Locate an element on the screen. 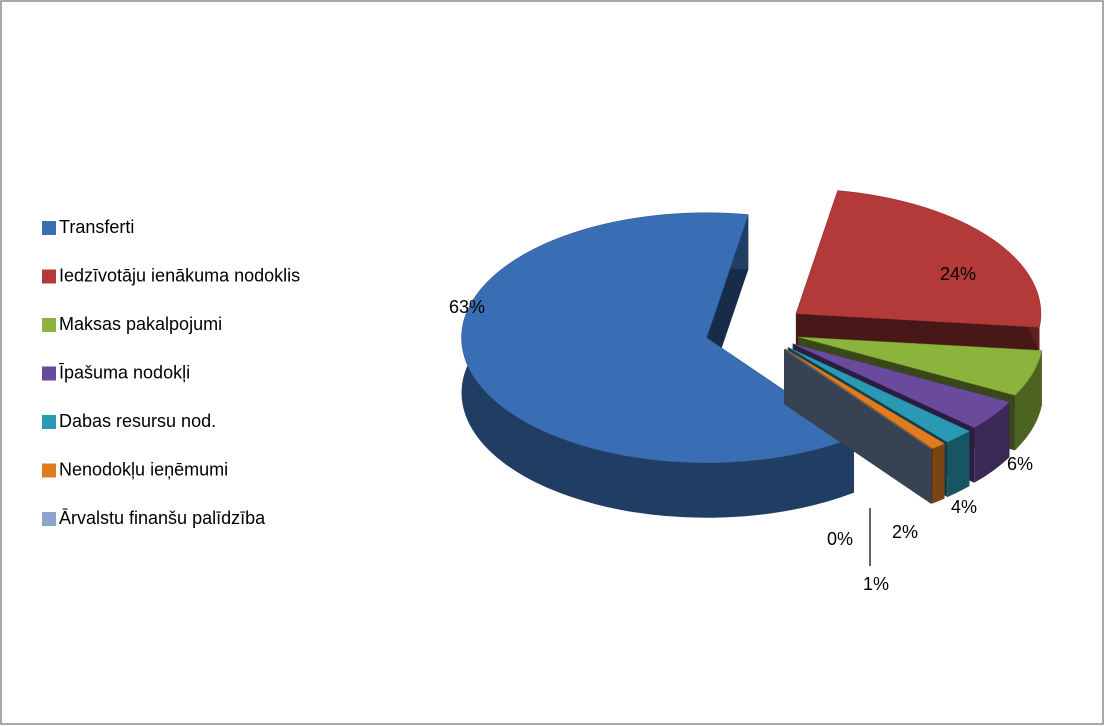 This screenshot has height=726, width=1105. legend-label: Nenodokļu ieņēmumi is located at coordinates (143, 469).